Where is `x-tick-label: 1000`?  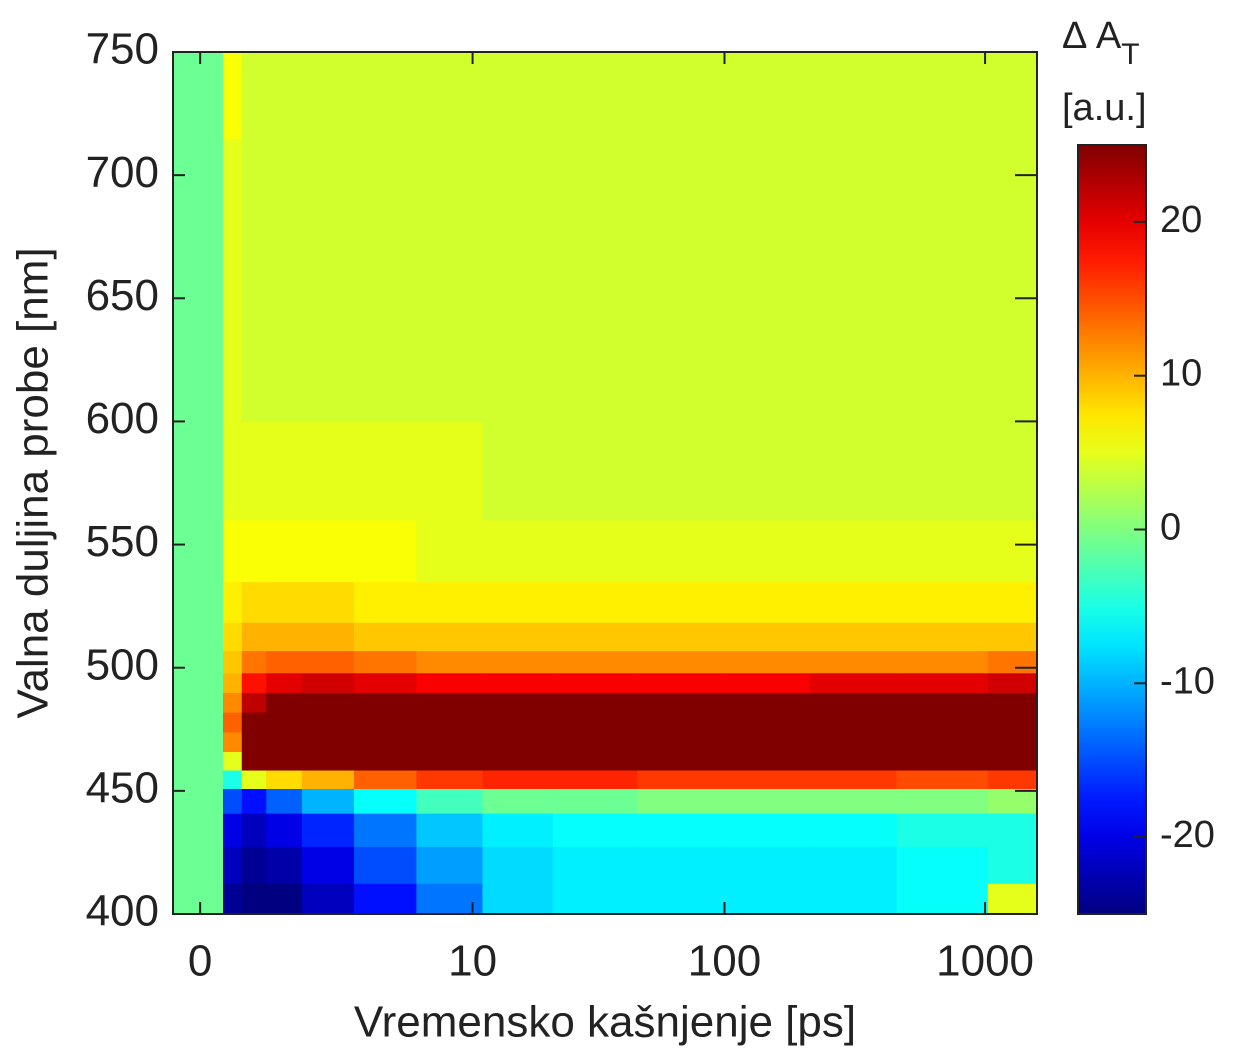 x-tick-label: 1000 is located at coordinates (985, 961).